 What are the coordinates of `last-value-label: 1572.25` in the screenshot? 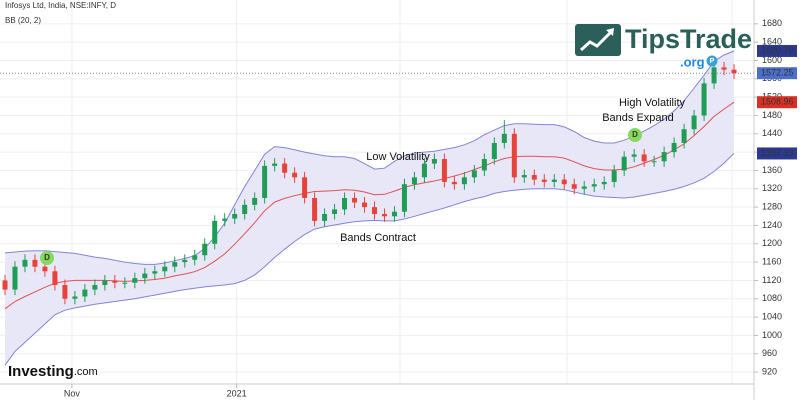 It's located at (777, 73).